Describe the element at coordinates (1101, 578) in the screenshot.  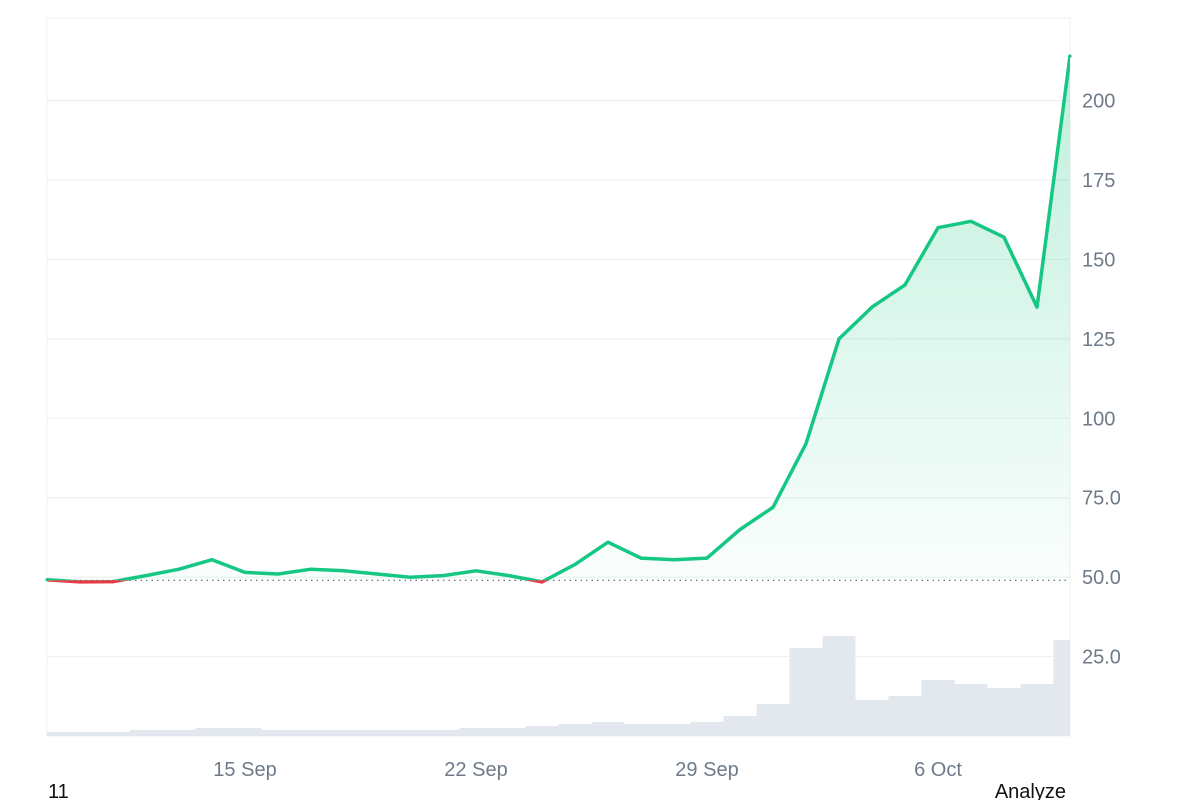
I see `y-tick-label: 50.0` at that location.